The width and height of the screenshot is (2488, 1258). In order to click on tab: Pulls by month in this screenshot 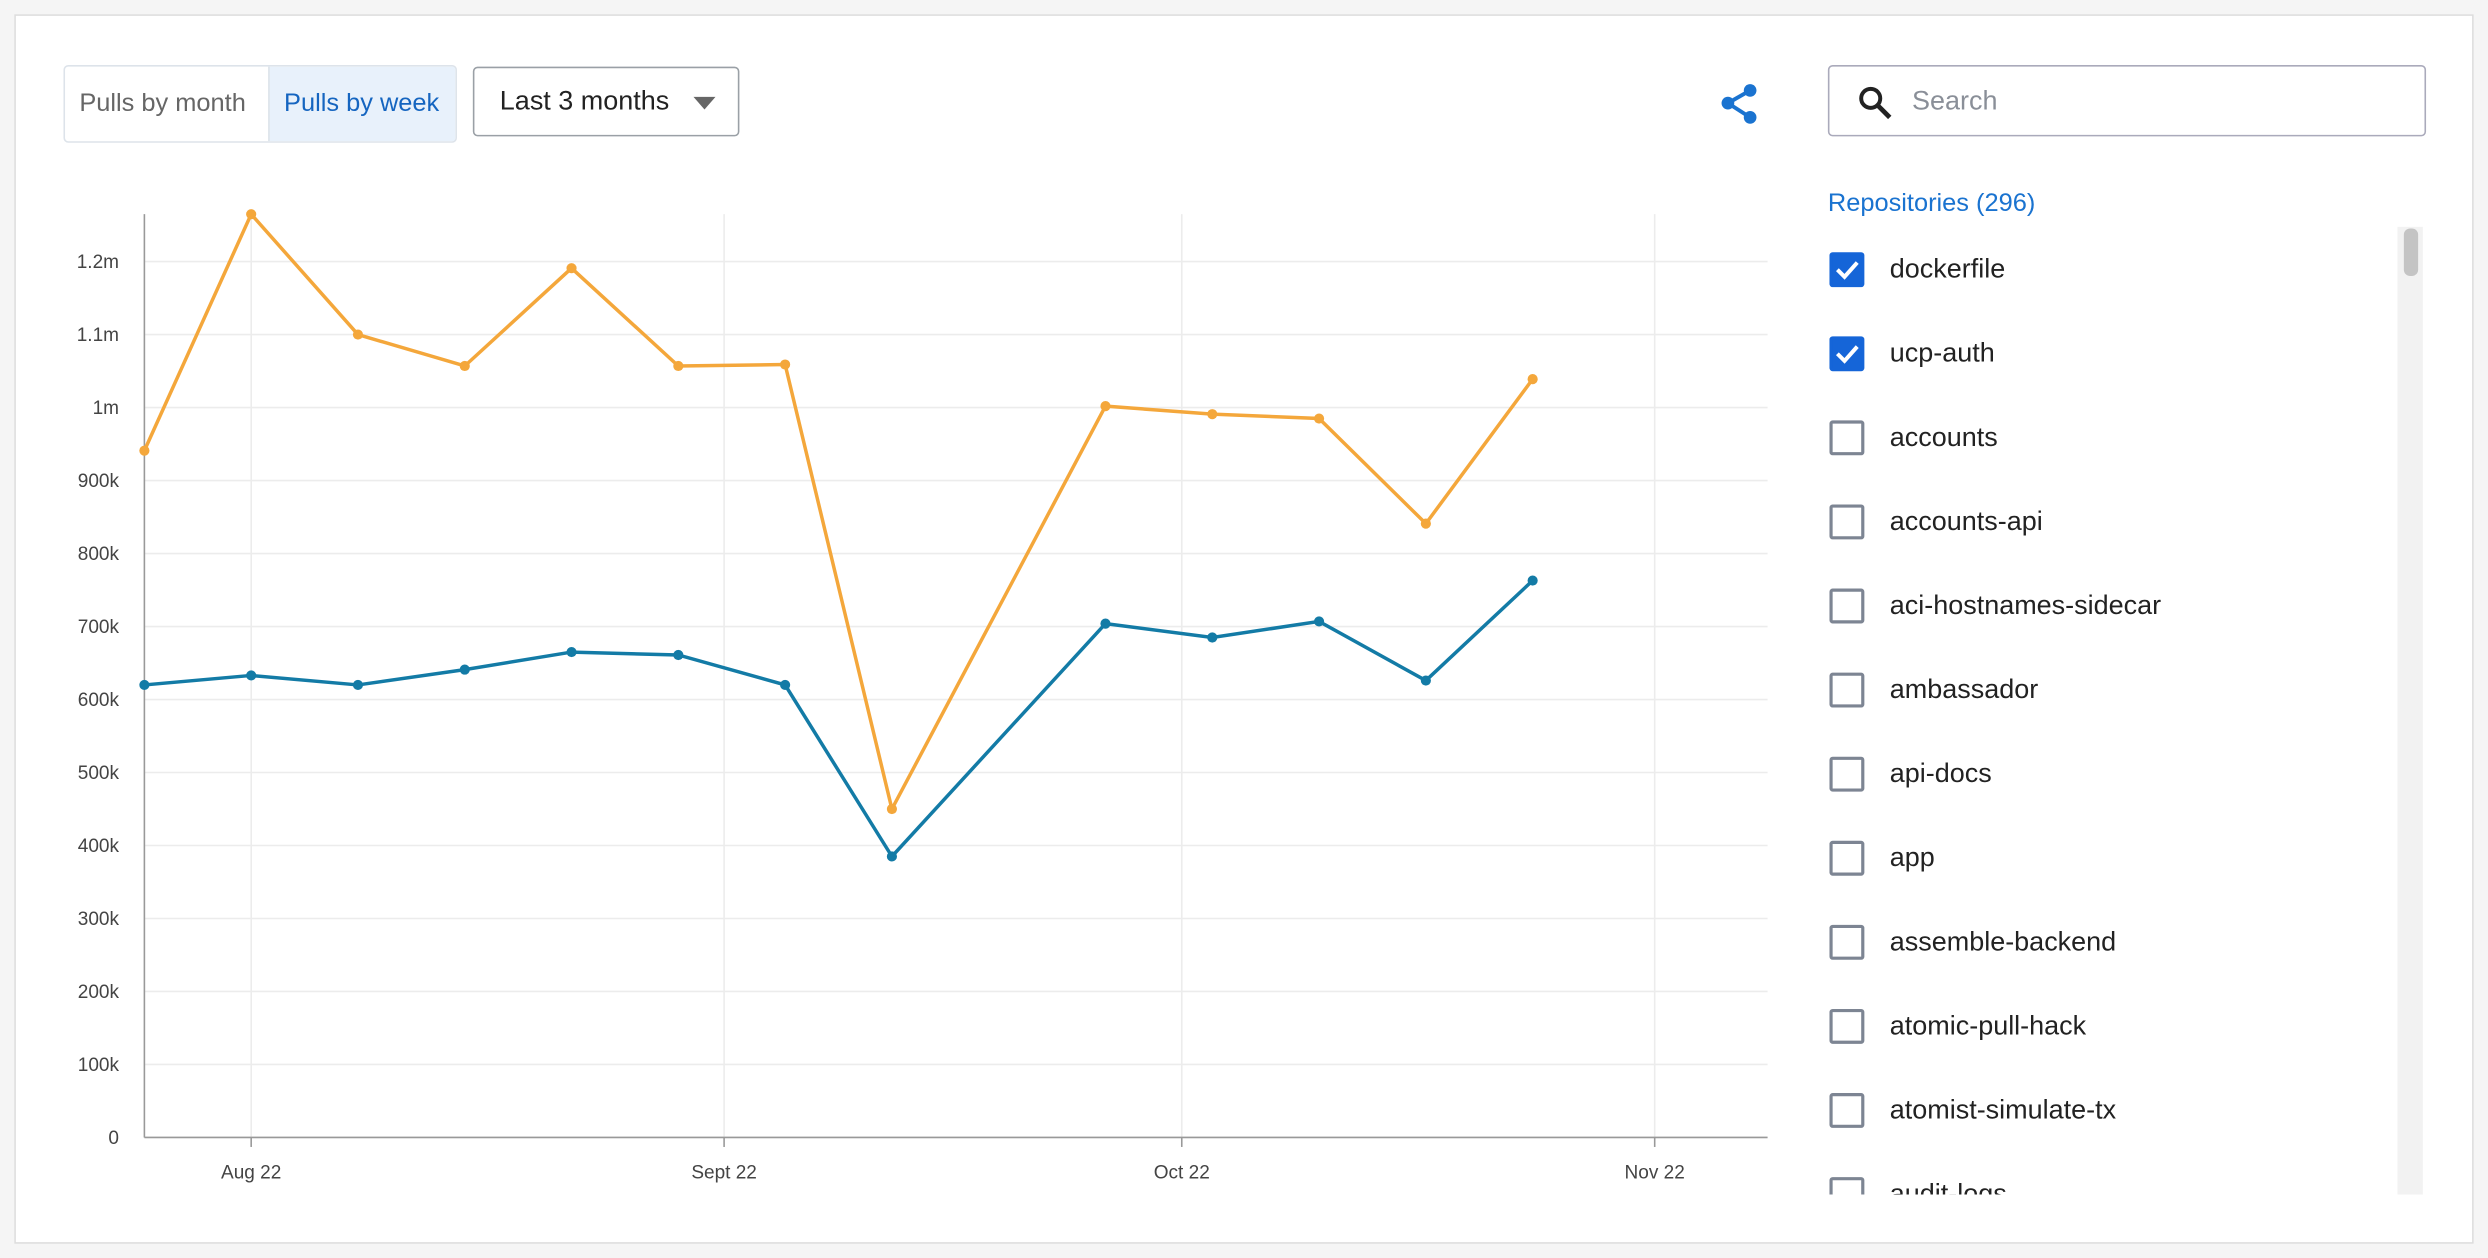, I will do `click(162, 104)`.